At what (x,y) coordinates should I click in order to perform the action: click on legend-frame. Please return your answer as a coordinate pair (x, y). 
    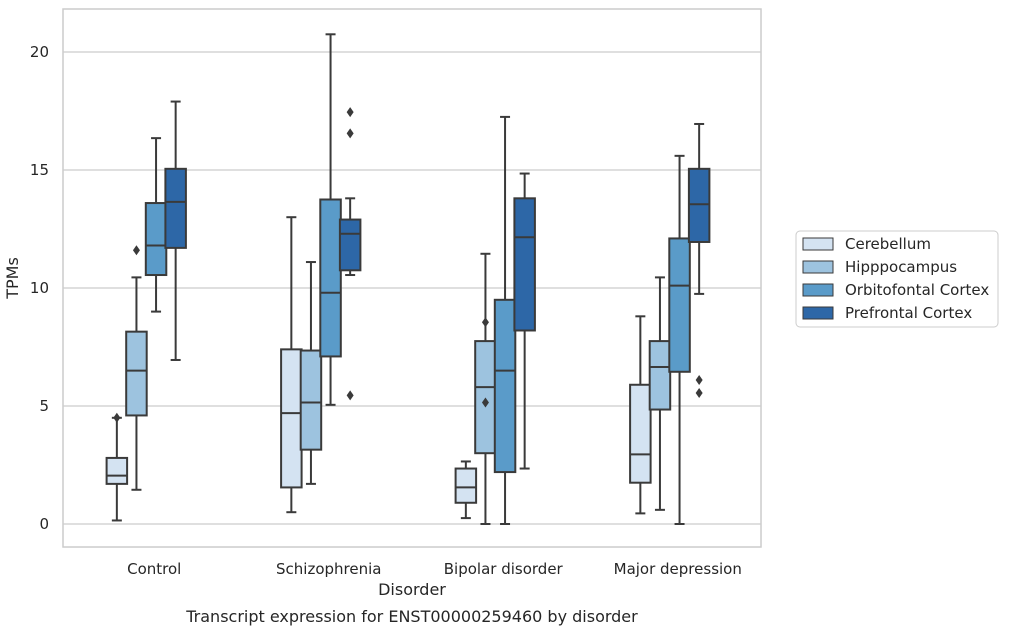
    Looking at the image, I should click on (897, 279).